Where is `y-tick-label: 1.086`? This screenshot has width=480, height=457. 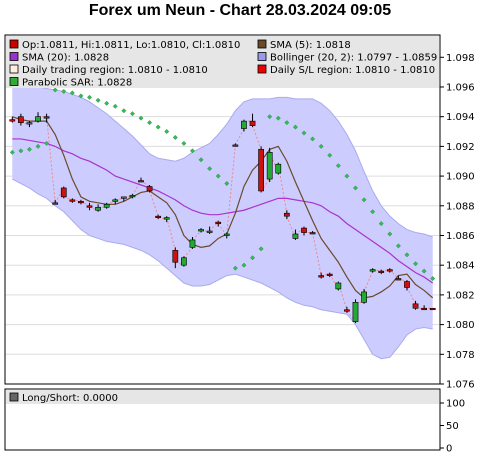
y-tick-label: 1.086 is located at coordinates (460, 236).